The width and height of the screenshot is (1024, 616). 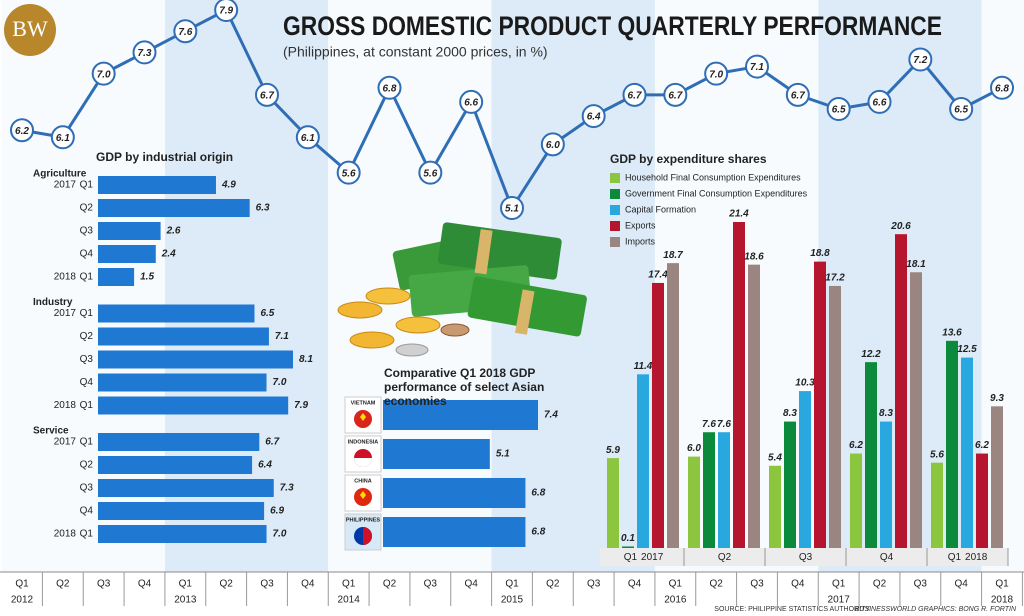 I want to click on axis-band, so click(x=512, y=594).